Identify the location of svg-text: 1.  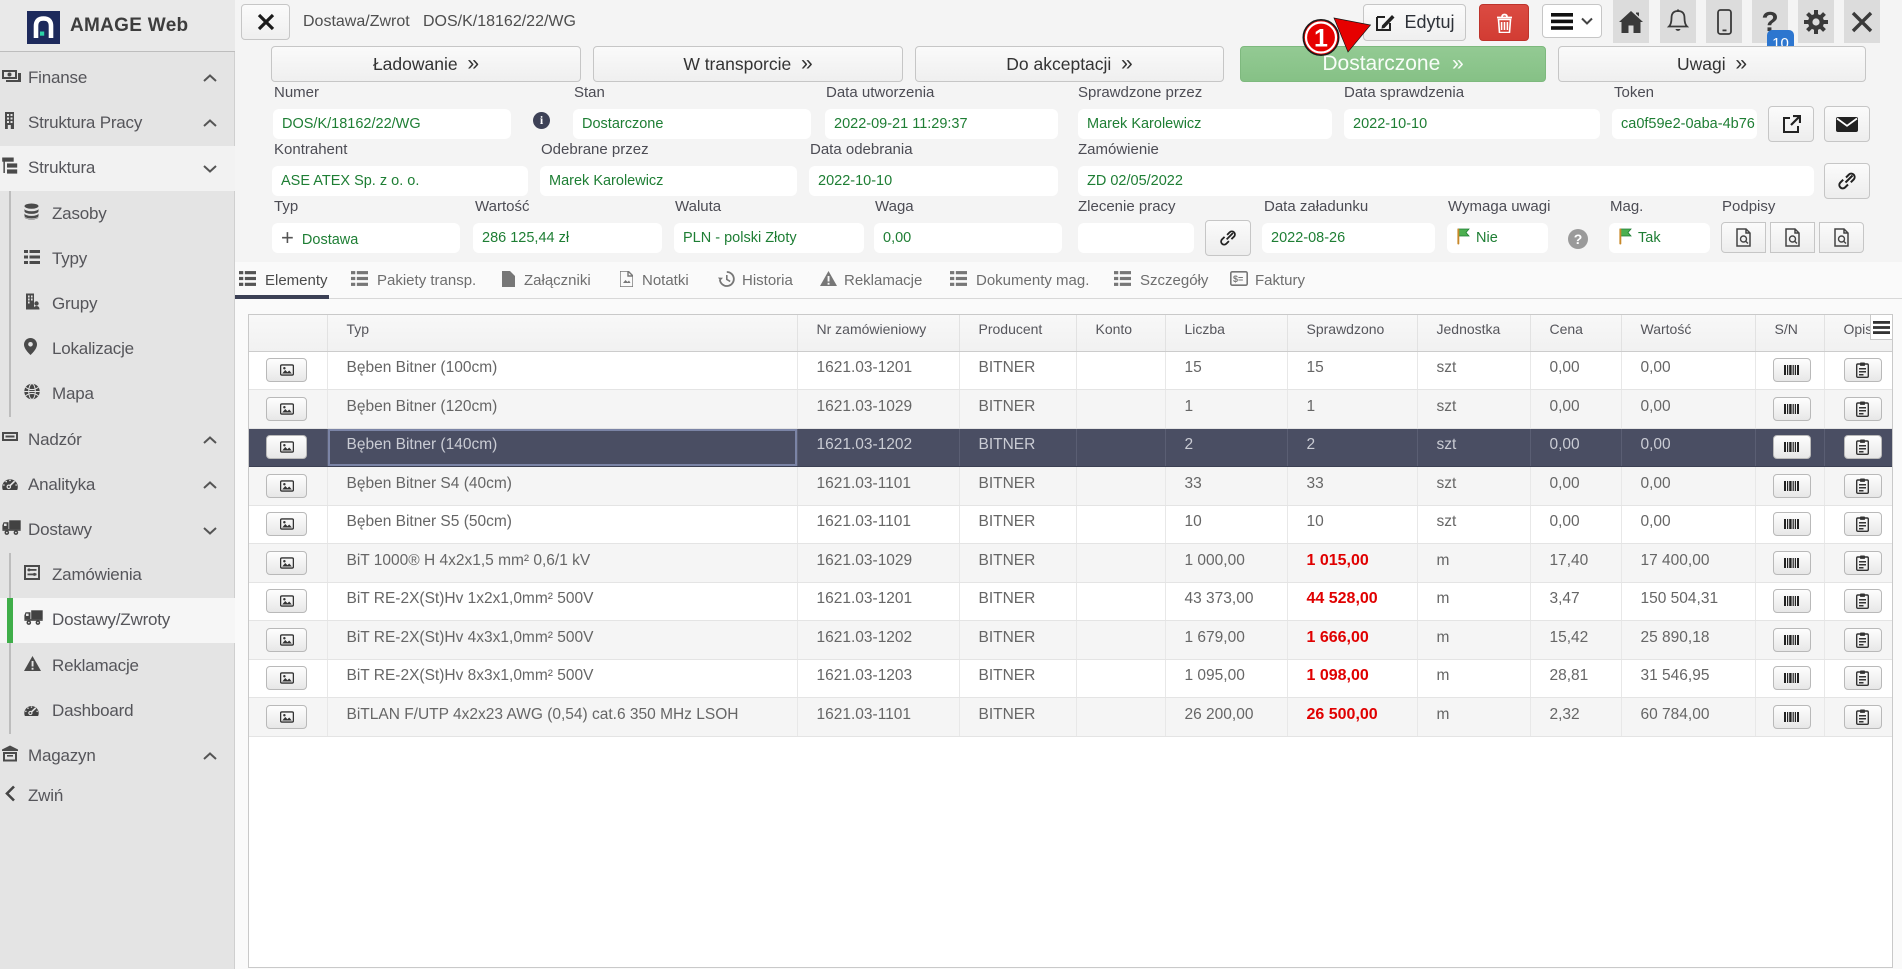
(1321, 39).